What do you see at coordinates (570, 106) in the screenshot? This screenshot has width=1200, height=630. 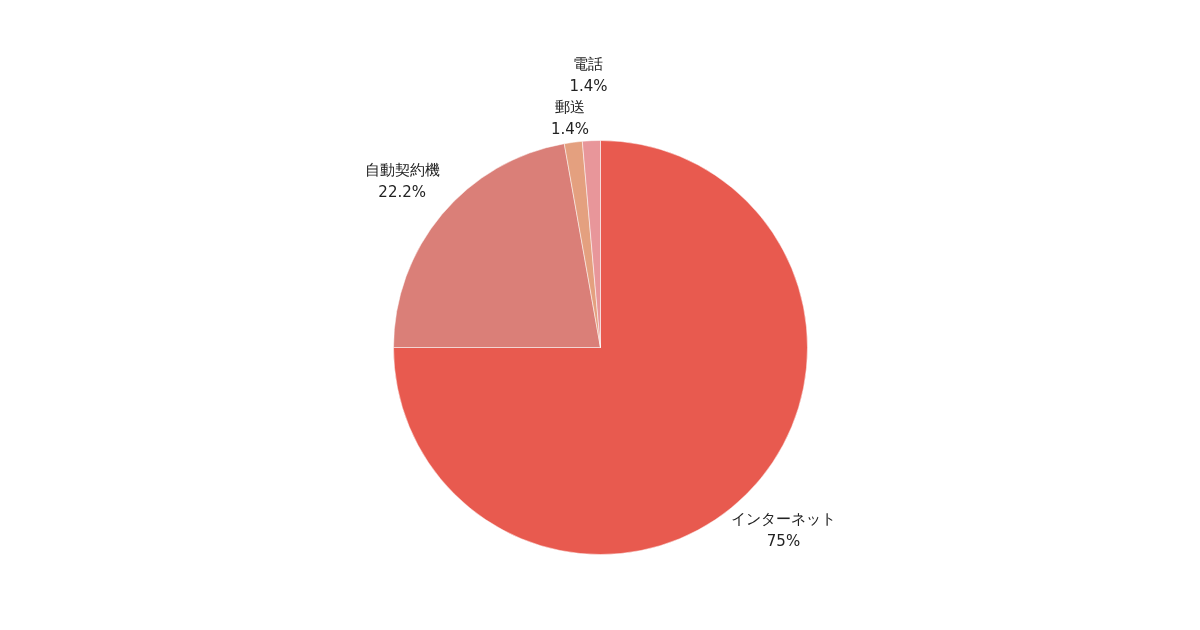 I see `slice-label: 郵送` at bounding box center [570, 106].